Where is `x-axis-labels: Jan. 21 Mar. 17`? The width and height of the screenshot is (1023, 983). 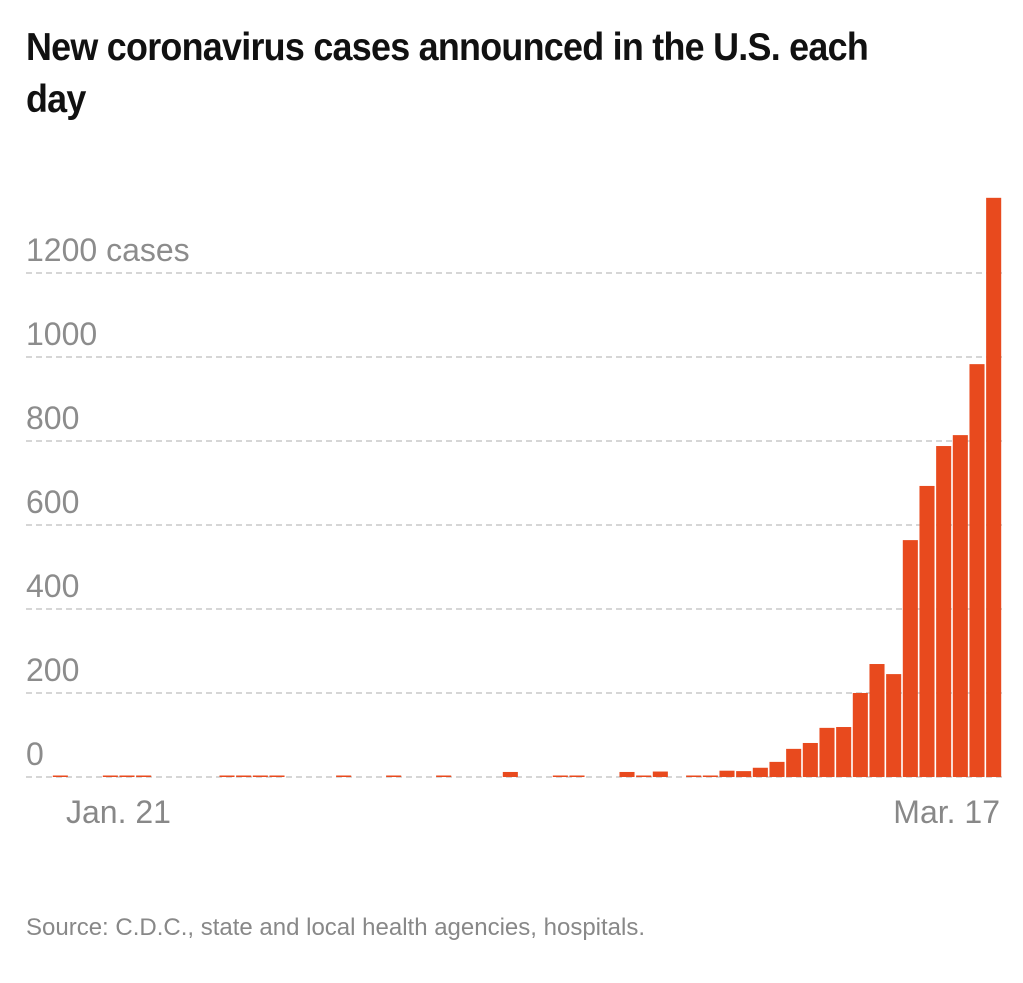
x-axis-labels: Jan. 21 Mar. 17 is located at coordinates (533, 812).